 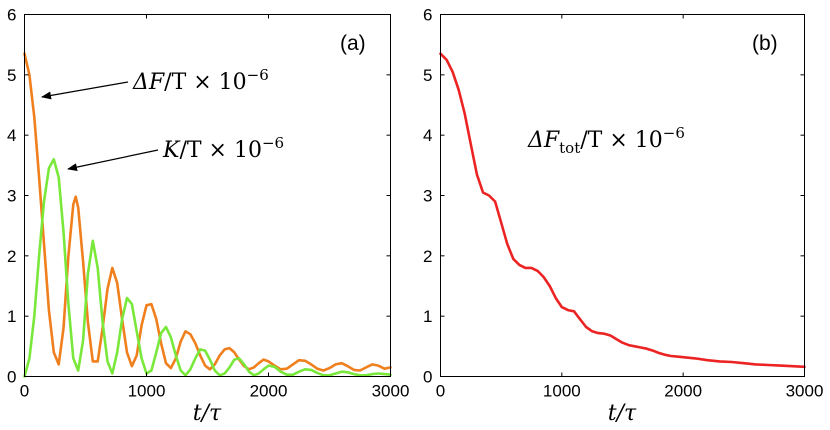 What do you see at coordinates (427, 377) in the screenshot?
I see `panel-b-ytick-label: 0` at bounding box center [427, 377].